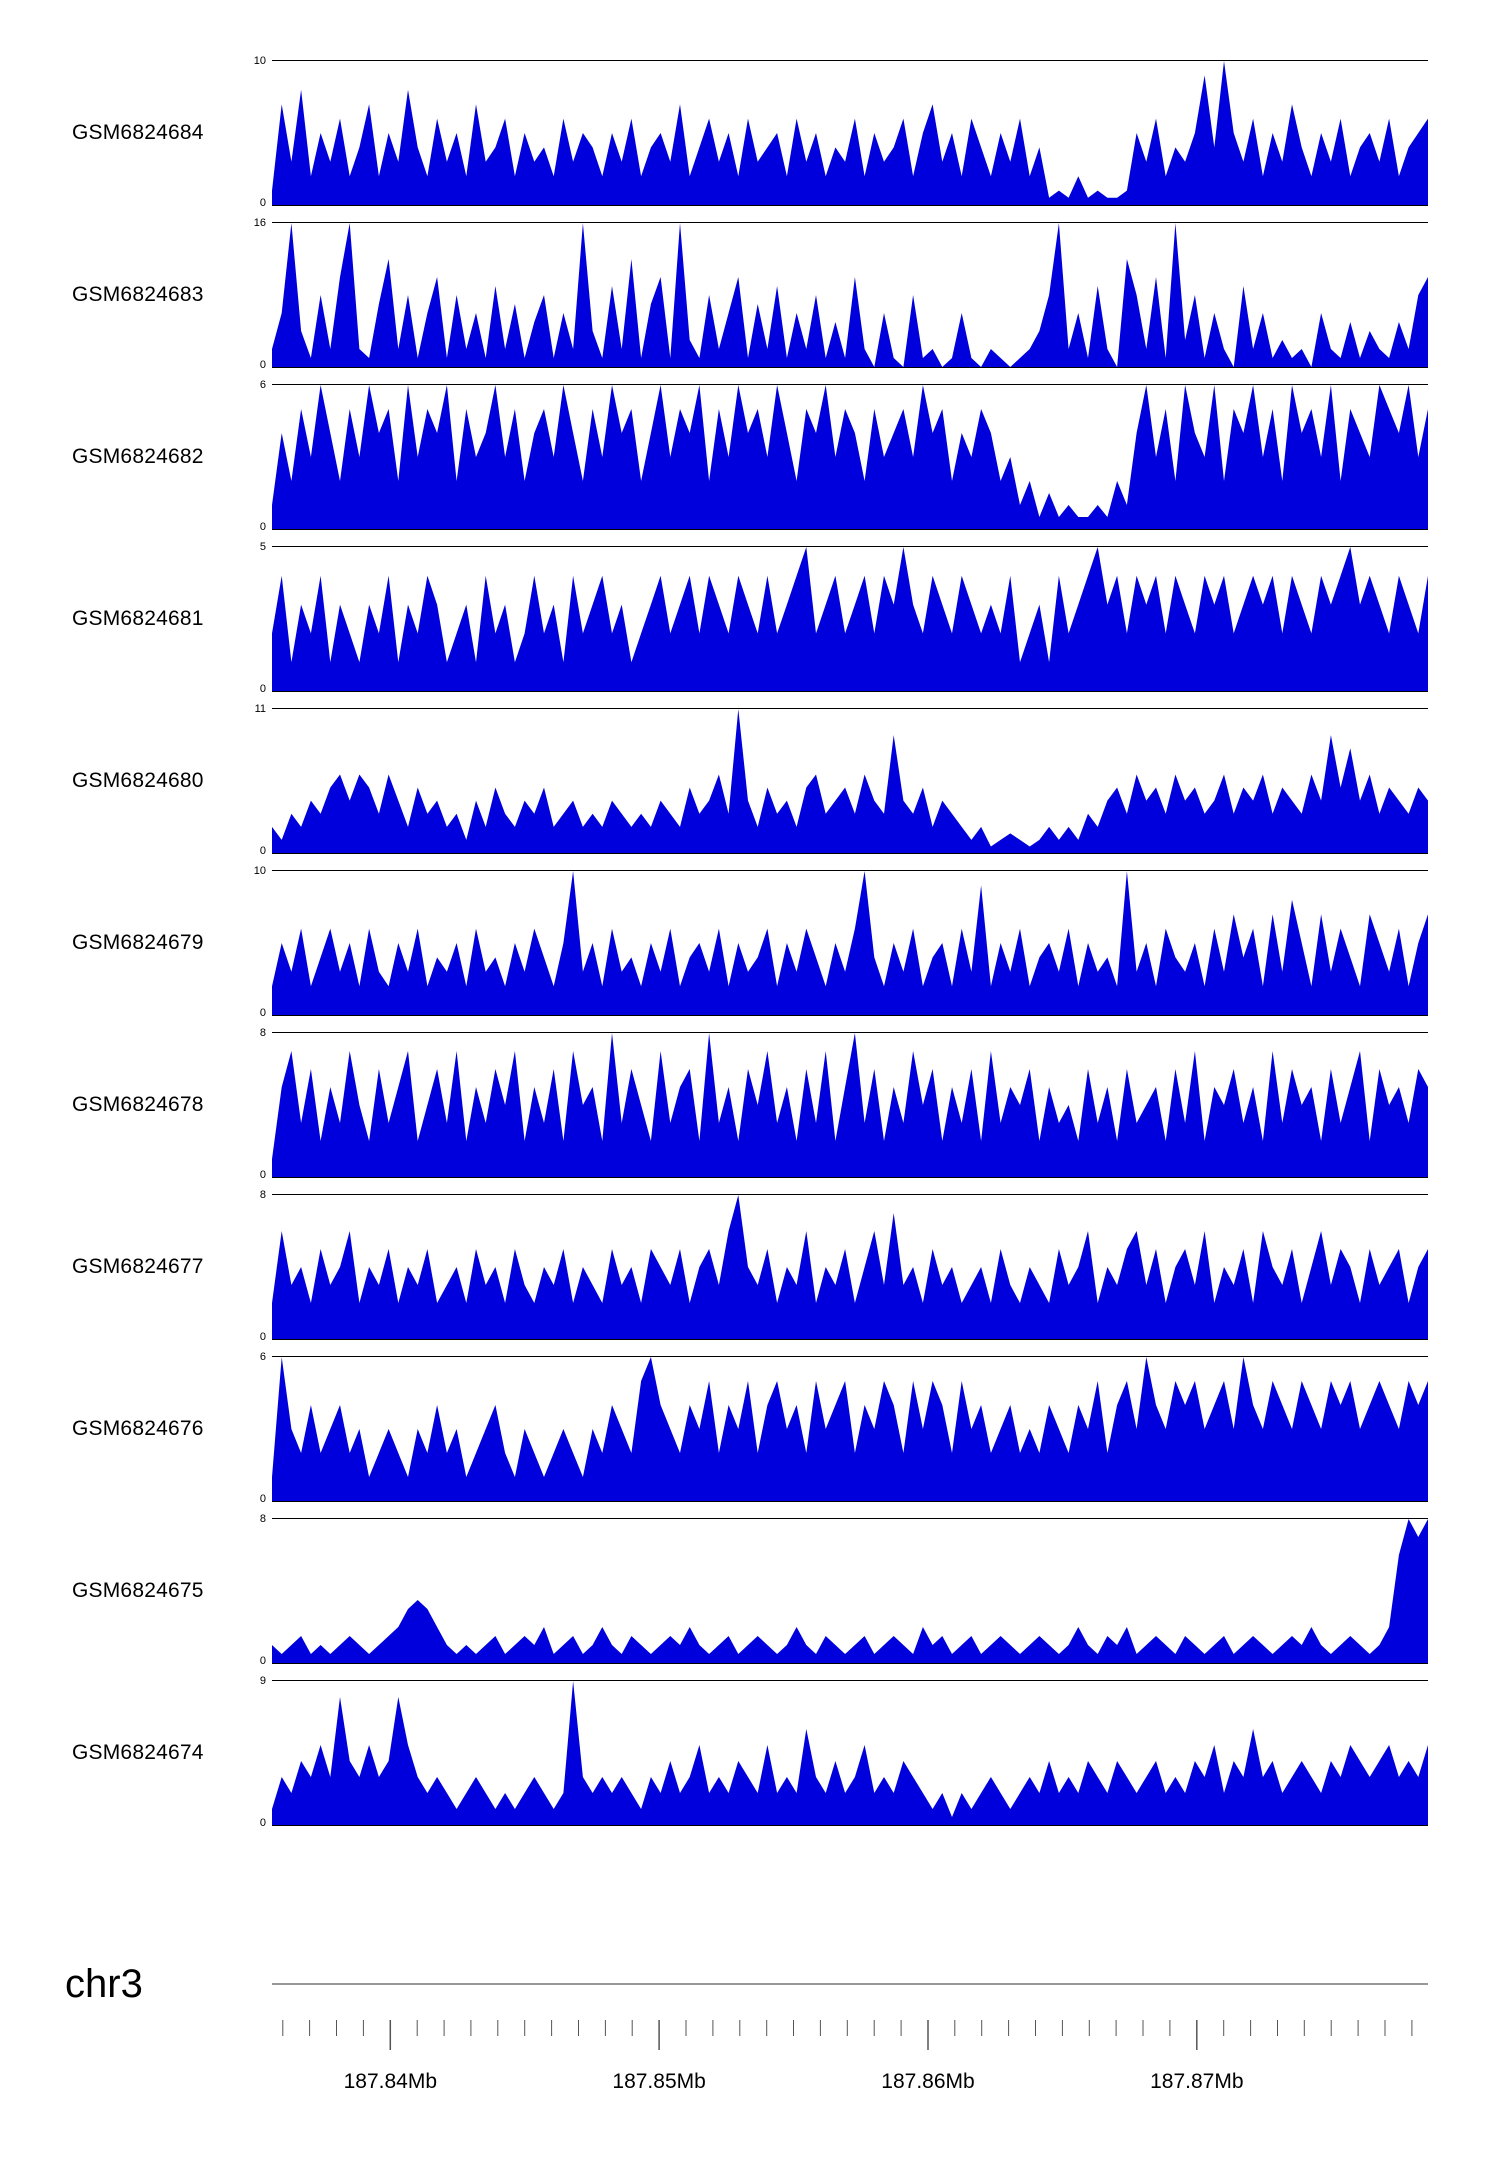 The image size is (1500, 2170). Describe the element at coordinates (658, 2081) in the screenshot. I see `axis-tick-label: 187.85Mb` at that location.